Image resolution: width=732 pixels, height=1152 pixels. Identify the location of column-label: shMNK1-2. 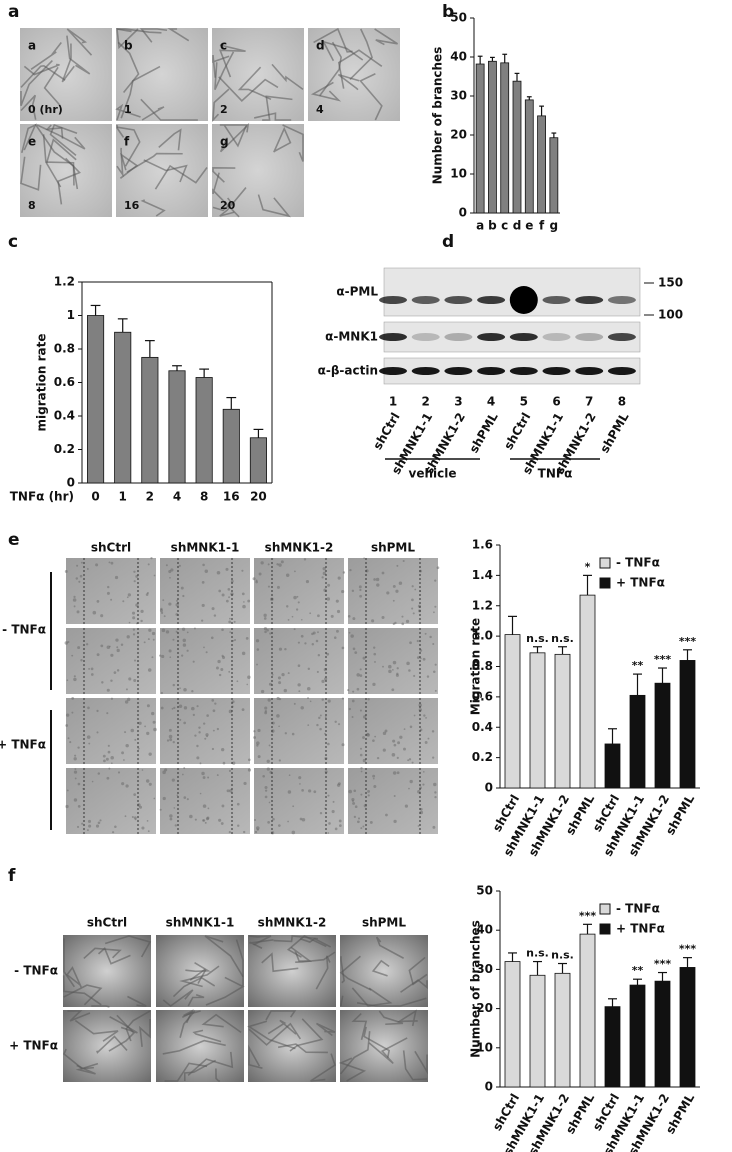
(292, 923).